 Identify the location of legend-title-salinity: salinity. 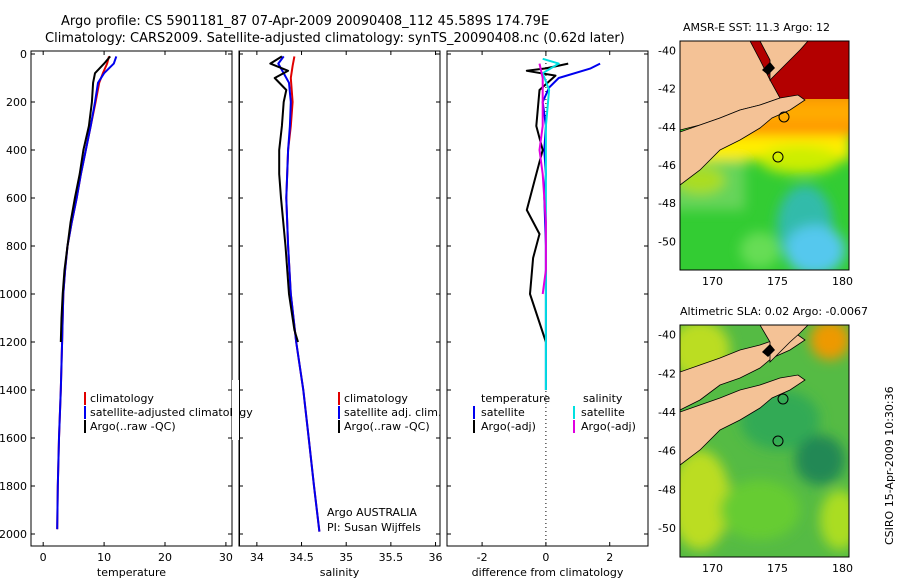
(603, 398).